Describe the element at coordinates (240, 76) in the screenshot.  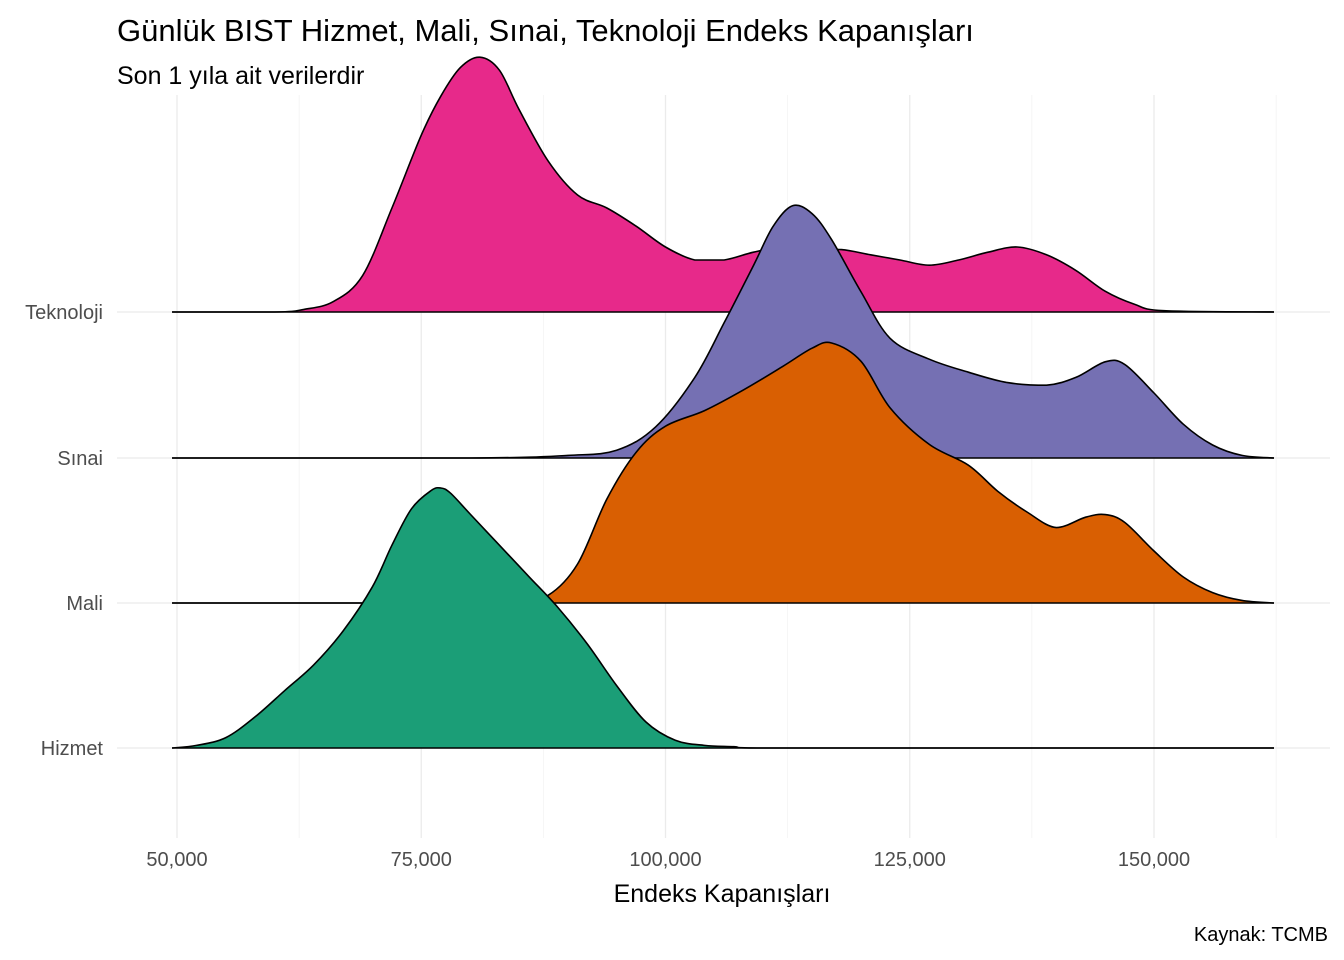
I see `chart-subtitle: Son 1 yıla ait verilerdir` at that location.